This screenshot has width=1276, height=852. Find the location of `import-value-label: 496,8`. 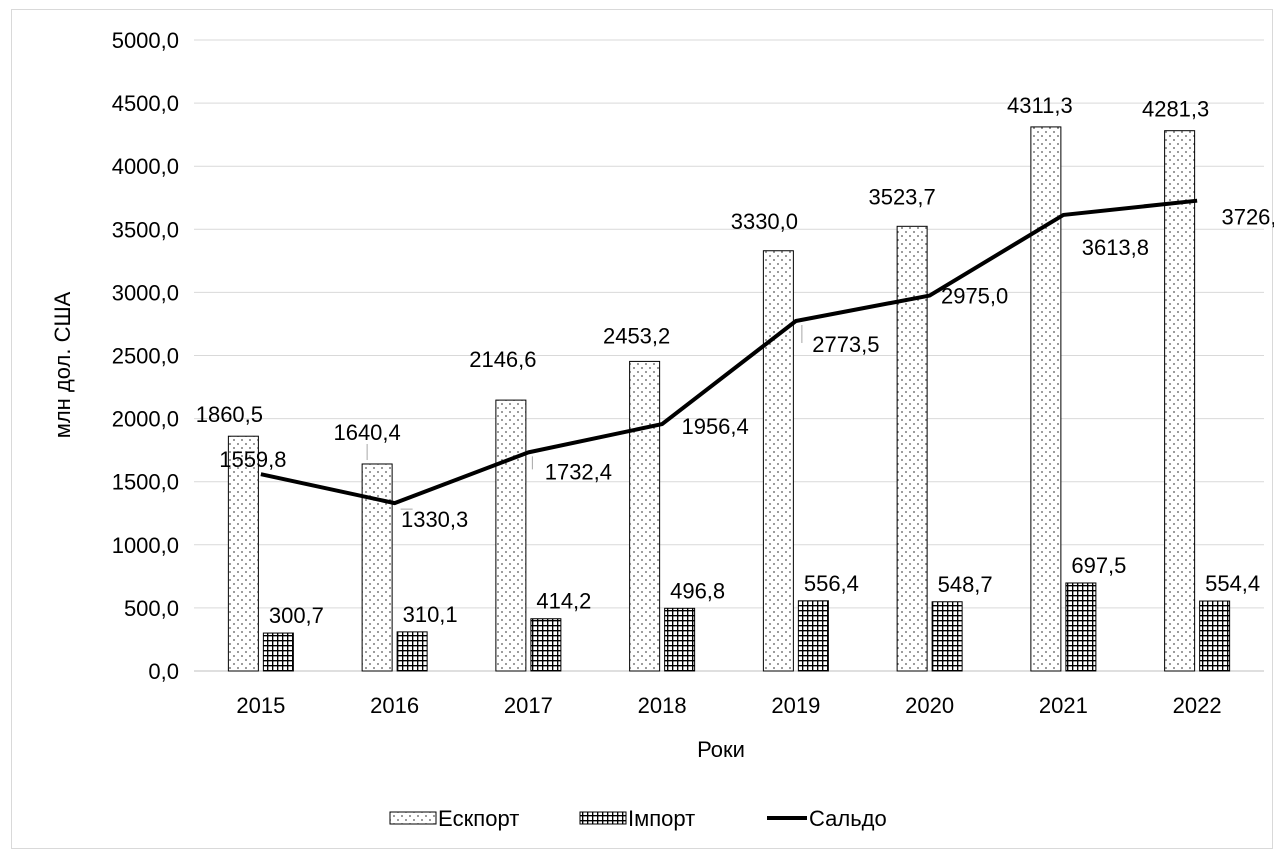

import-value-label: 496,8 is located at coordinates (697, 590).